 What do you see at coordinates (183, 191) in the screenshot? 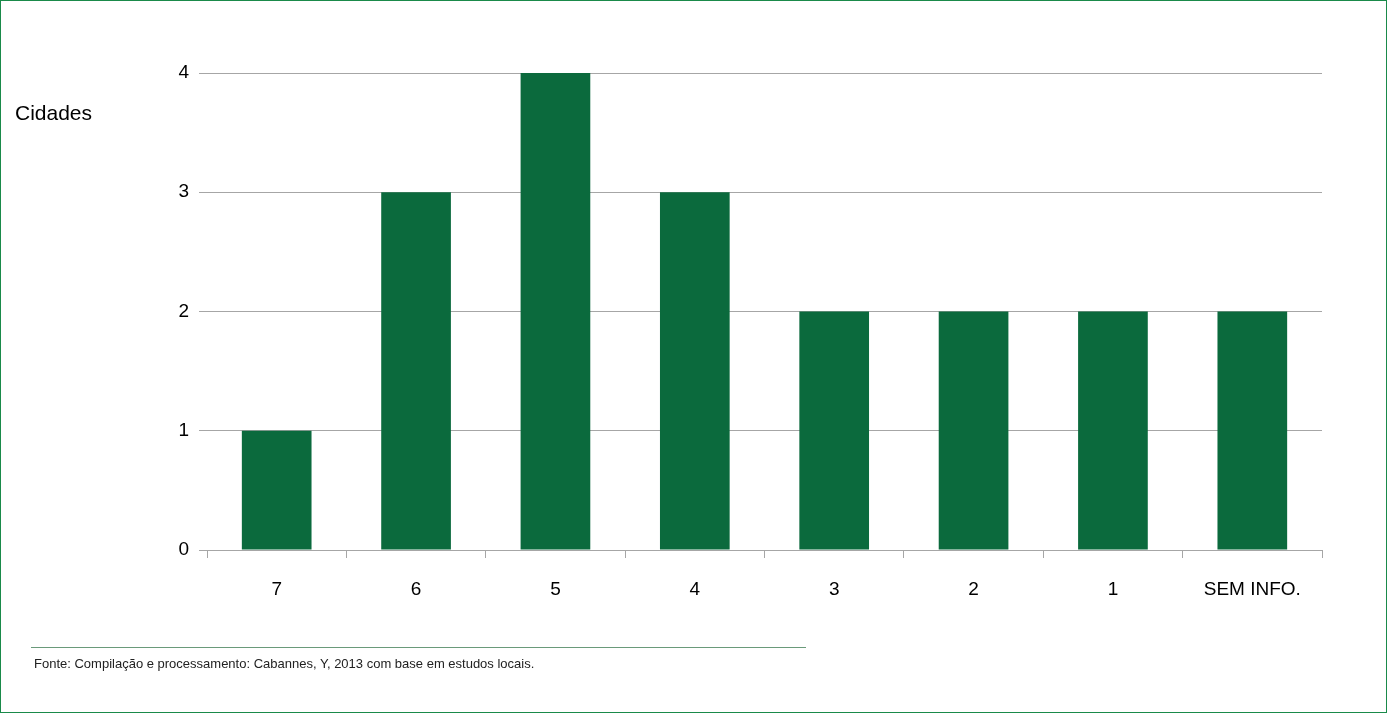
I see `y-tick-label: 3` at bounding box center [183, 191].